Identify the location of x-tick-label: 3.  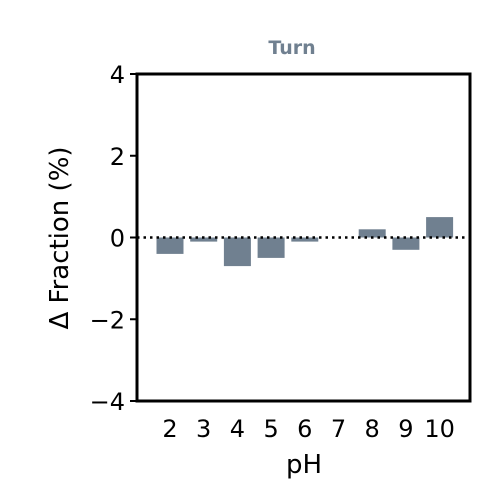
(203, 429).